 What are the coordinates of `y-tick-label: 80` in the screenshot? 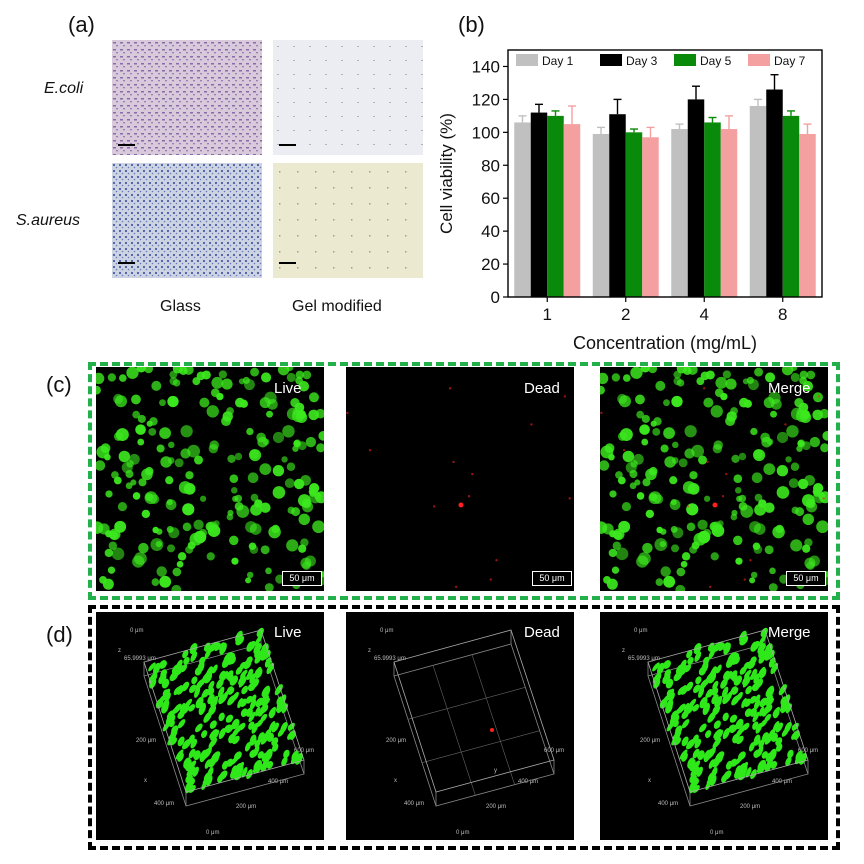 It's located at (490, 165).